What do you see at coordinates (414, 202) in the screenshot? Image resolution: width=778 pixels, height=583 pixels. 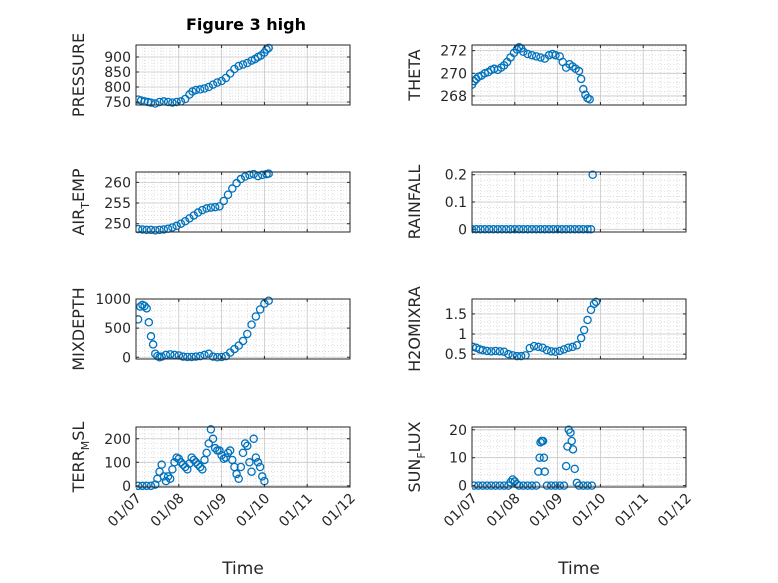 I see `y-axis-label: RAINFALL` at bounding box center [414, 202].